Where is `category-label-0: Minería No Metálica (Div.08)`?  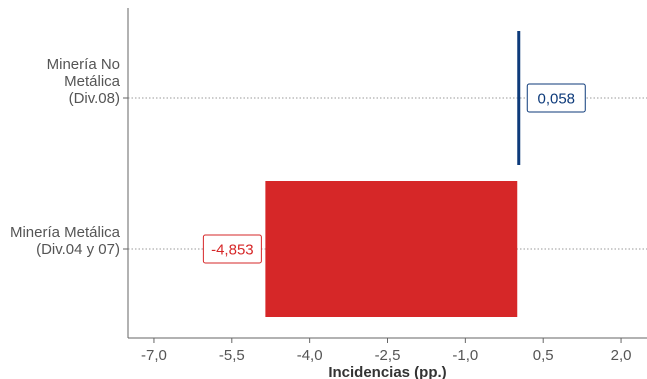
category-label-0: Minería No Metálica (Div.08) is located at coordinates (84, 81).